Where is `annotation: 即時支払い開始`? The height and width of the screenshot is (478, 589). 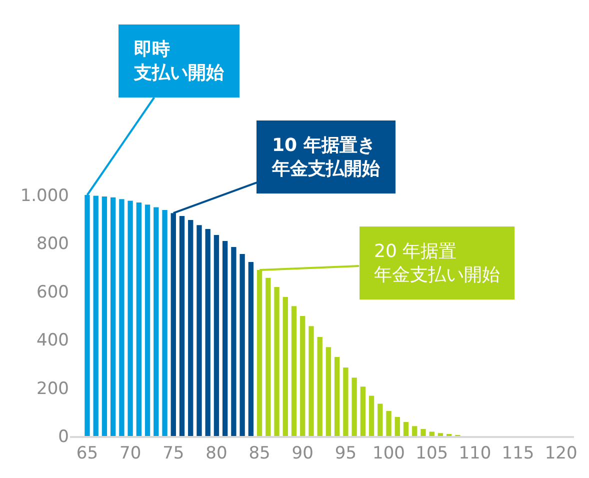 annotation: 即時支払い開始 is located at coordinates (179, 61).